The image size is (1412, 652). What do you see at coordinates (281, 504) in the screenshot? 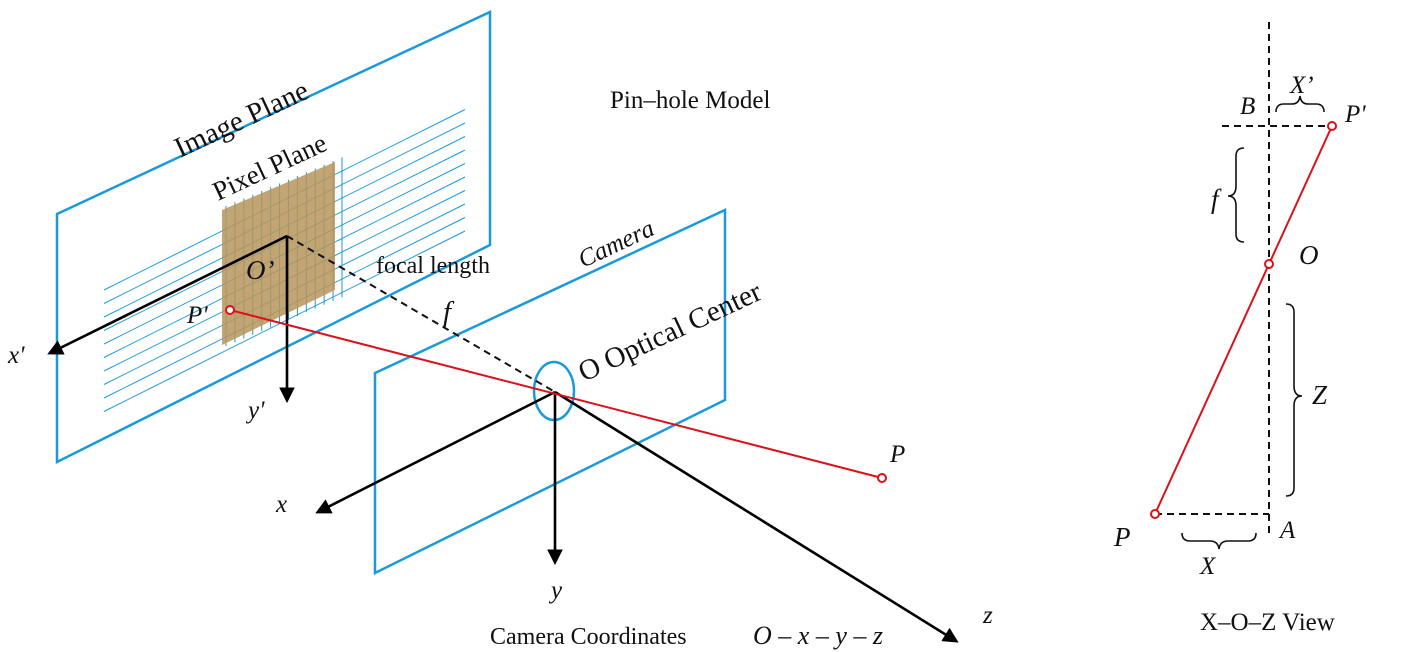
I see `camera-x-axis-label: x` at bounding box center [281, 504].